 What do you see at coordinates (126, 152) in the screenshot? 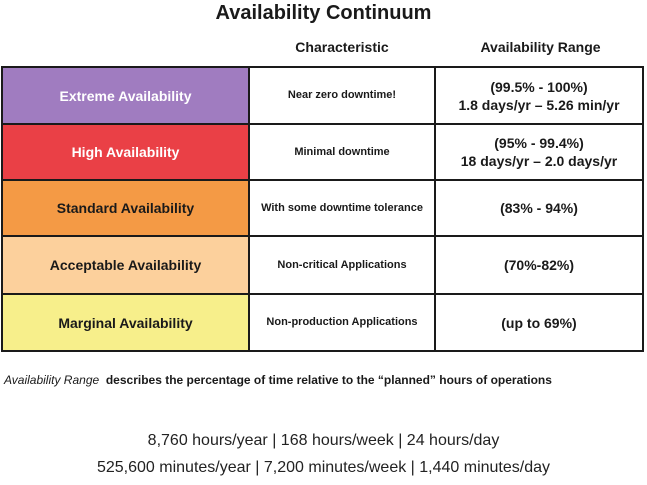
I see `row-label: High Availability` at bounding box center [126, 152].